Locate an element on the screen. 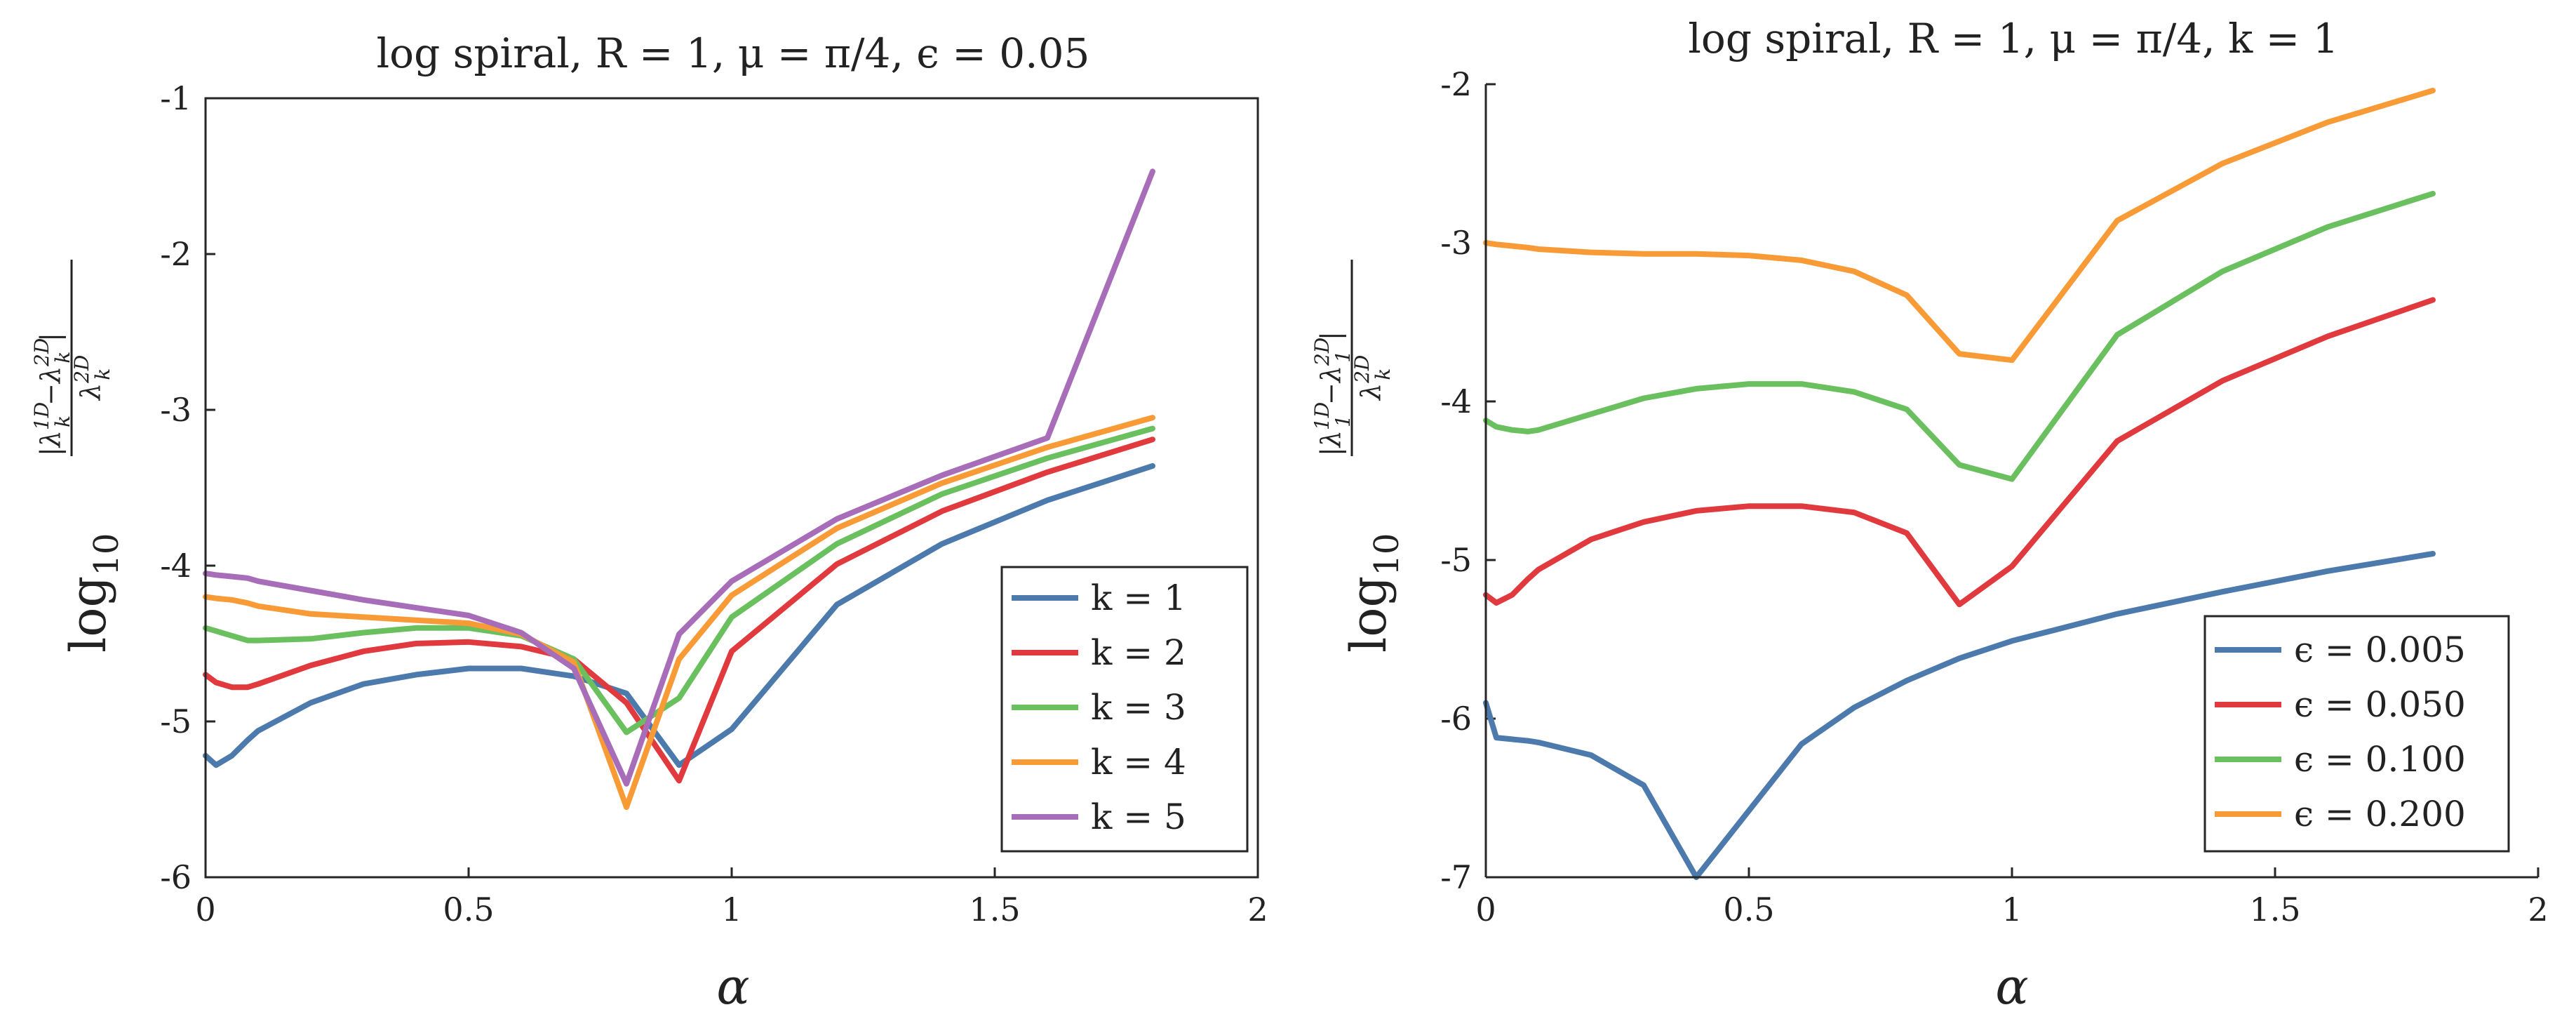  chart-right-y-label: log10 |λ1D1−λ2D1| λ2Dk is located at coordinates (1358, 457).